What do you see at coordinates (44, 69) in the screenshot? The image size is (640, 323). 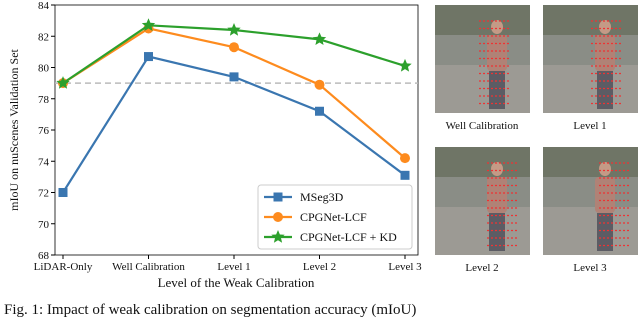 I see `y-tick-label: 80` at bounding box center [44, 69].